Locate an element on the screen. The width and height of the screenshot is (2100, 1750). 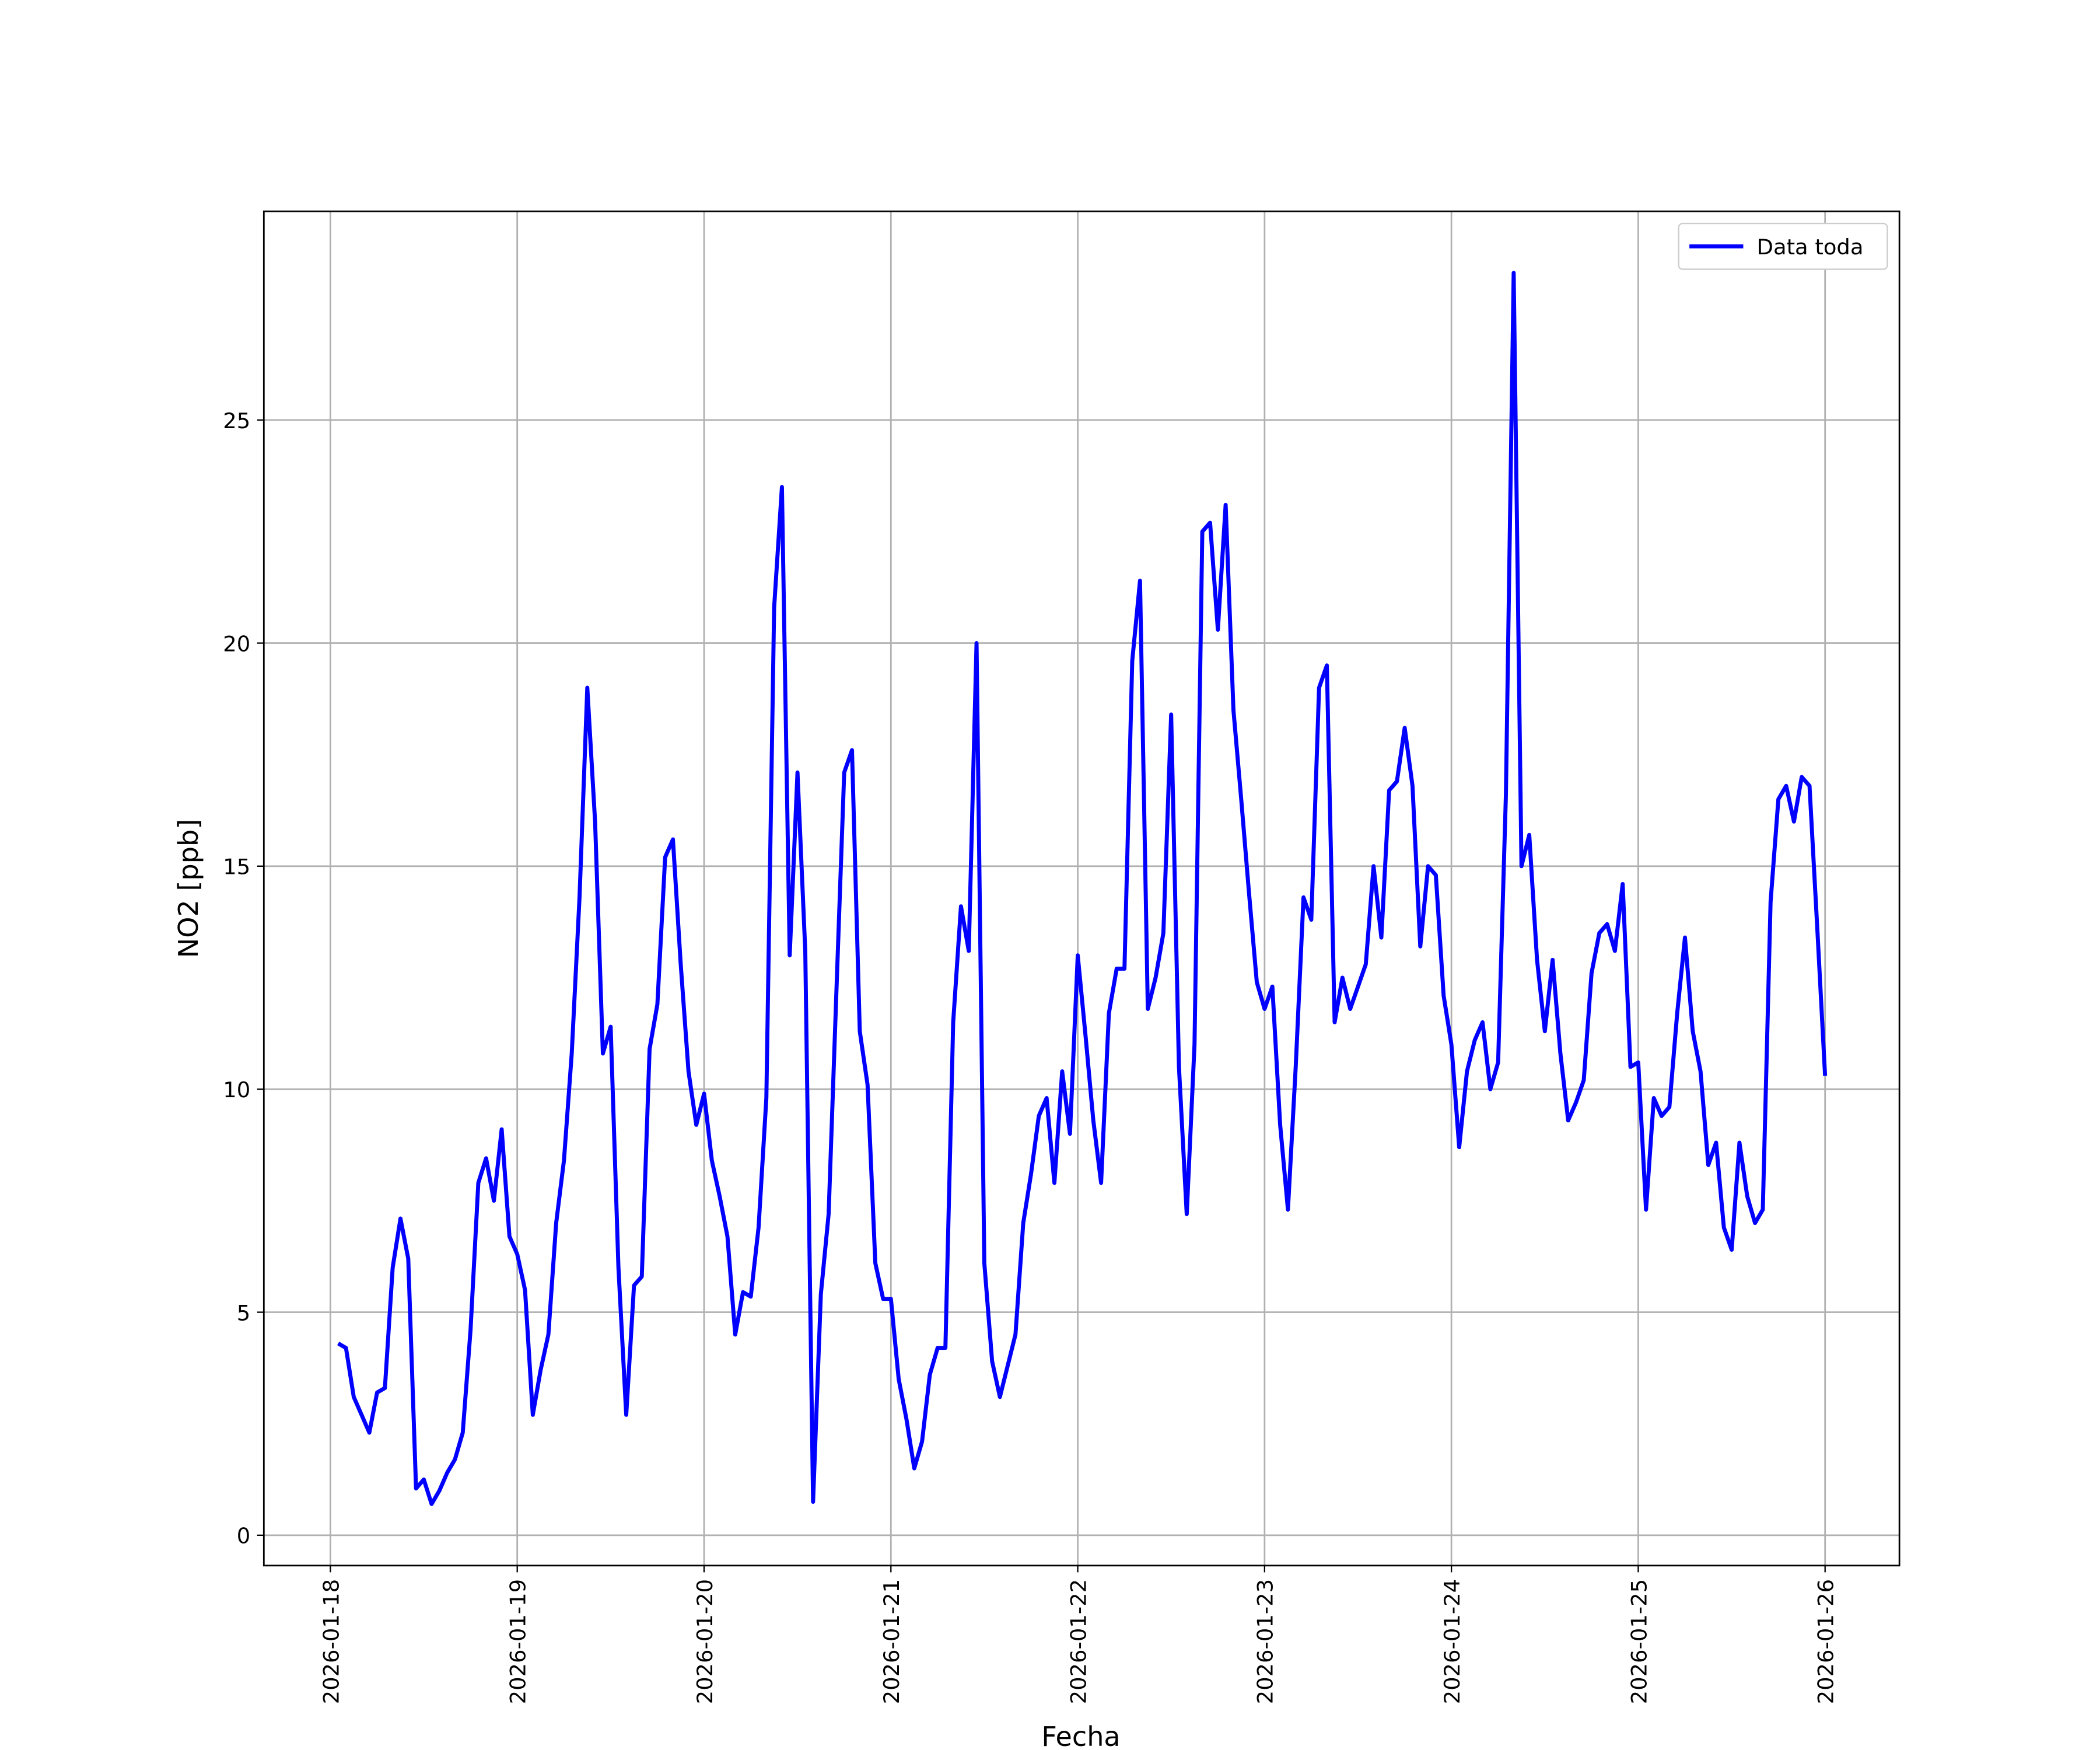
x-tick-label: 2026-01-24 is located at coordinates (1452, 1641).